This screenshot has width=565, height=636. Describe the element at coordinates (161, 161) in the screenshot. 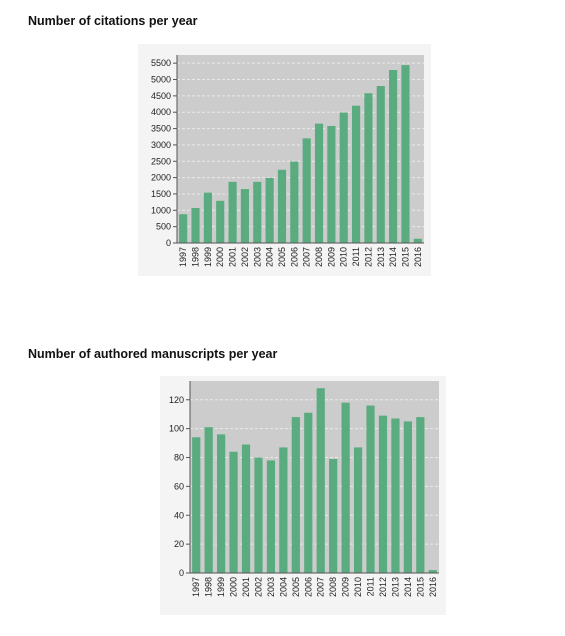

I see `y-tick-label: 2500` at that location.